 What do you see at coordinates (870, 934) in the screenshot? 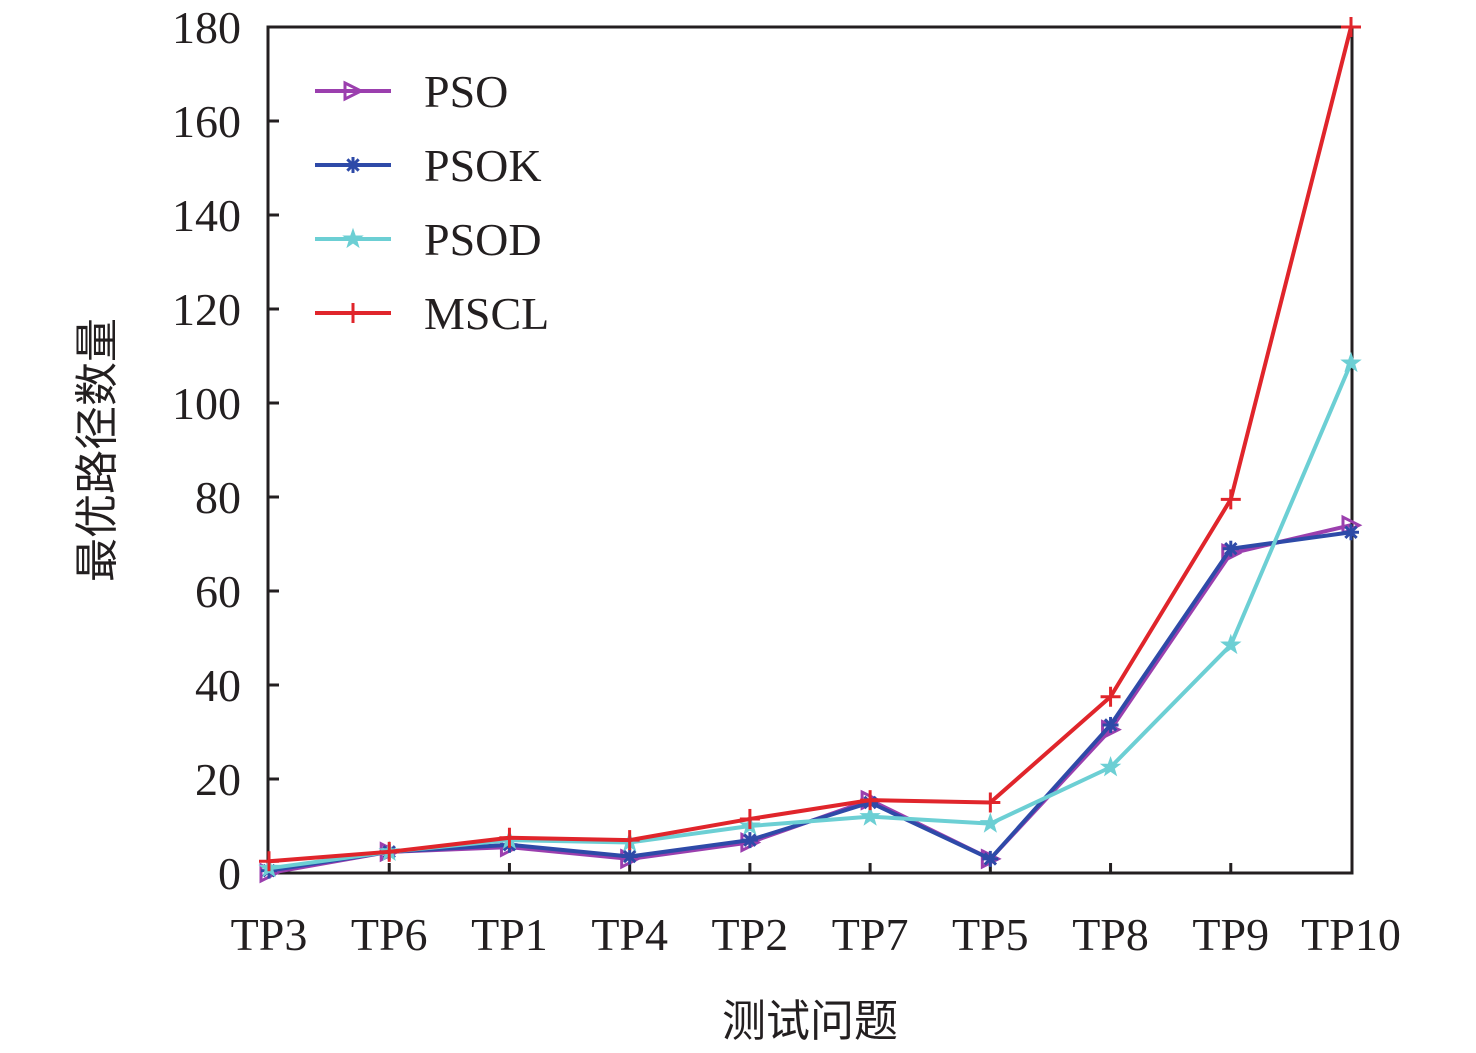
I see `x-tick-label: TP7` at bounding box center [870, 934].